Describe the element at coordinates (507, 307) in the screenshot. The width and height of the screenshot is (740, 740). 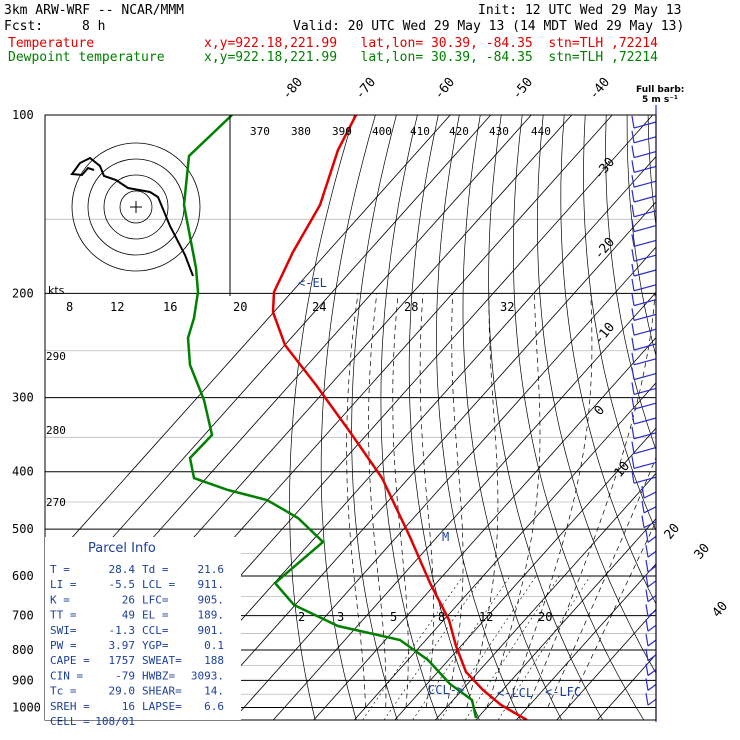
I see `hodograph-tick-label: 32` at that location.